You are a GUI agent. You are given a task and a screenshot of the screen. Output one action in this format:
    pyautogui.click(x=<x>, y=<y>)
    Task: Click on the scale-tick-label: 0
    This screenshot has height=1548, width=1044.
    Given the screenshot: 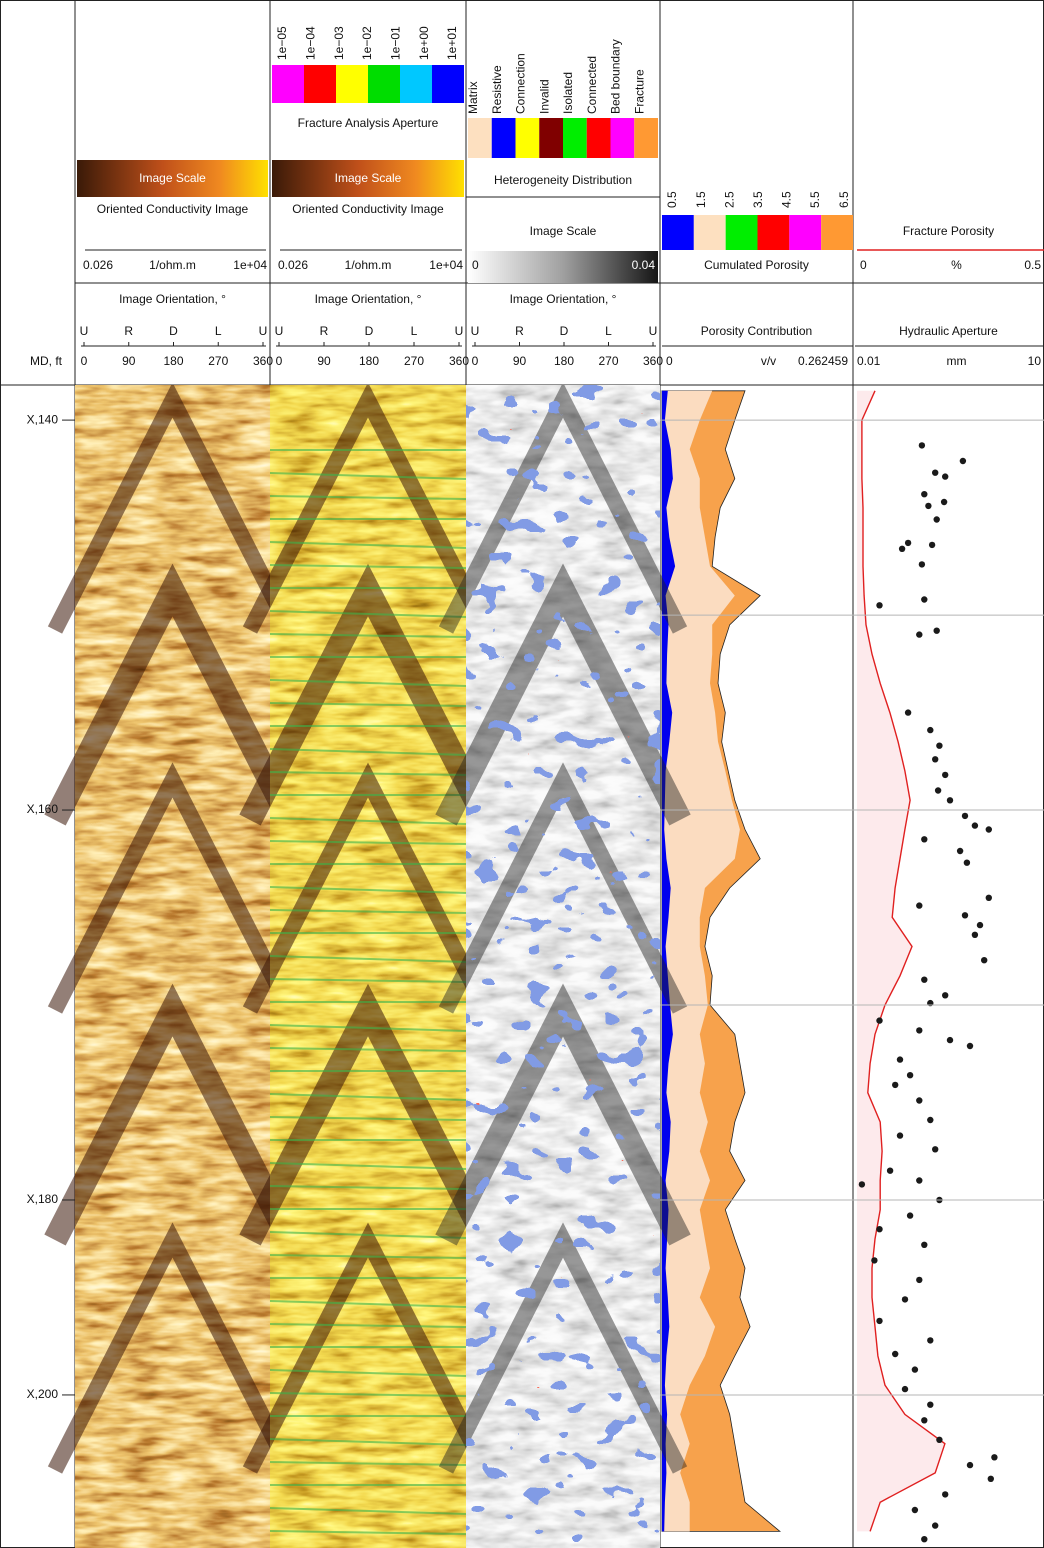 What is the action you would take?
    pyautogui.click(x=475, y=265)
    